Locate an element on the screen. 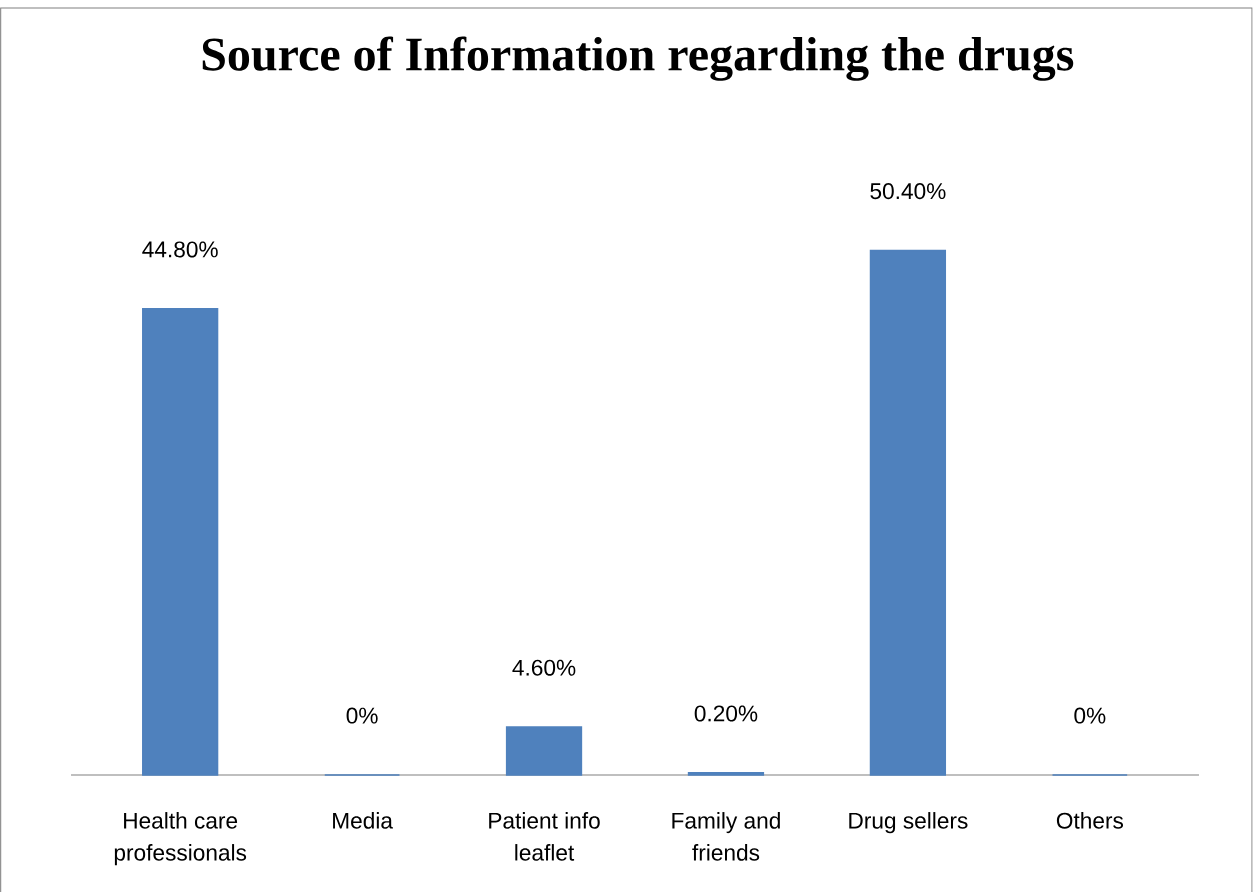  data-label: 0.20% is located at coordinates (726, 713).